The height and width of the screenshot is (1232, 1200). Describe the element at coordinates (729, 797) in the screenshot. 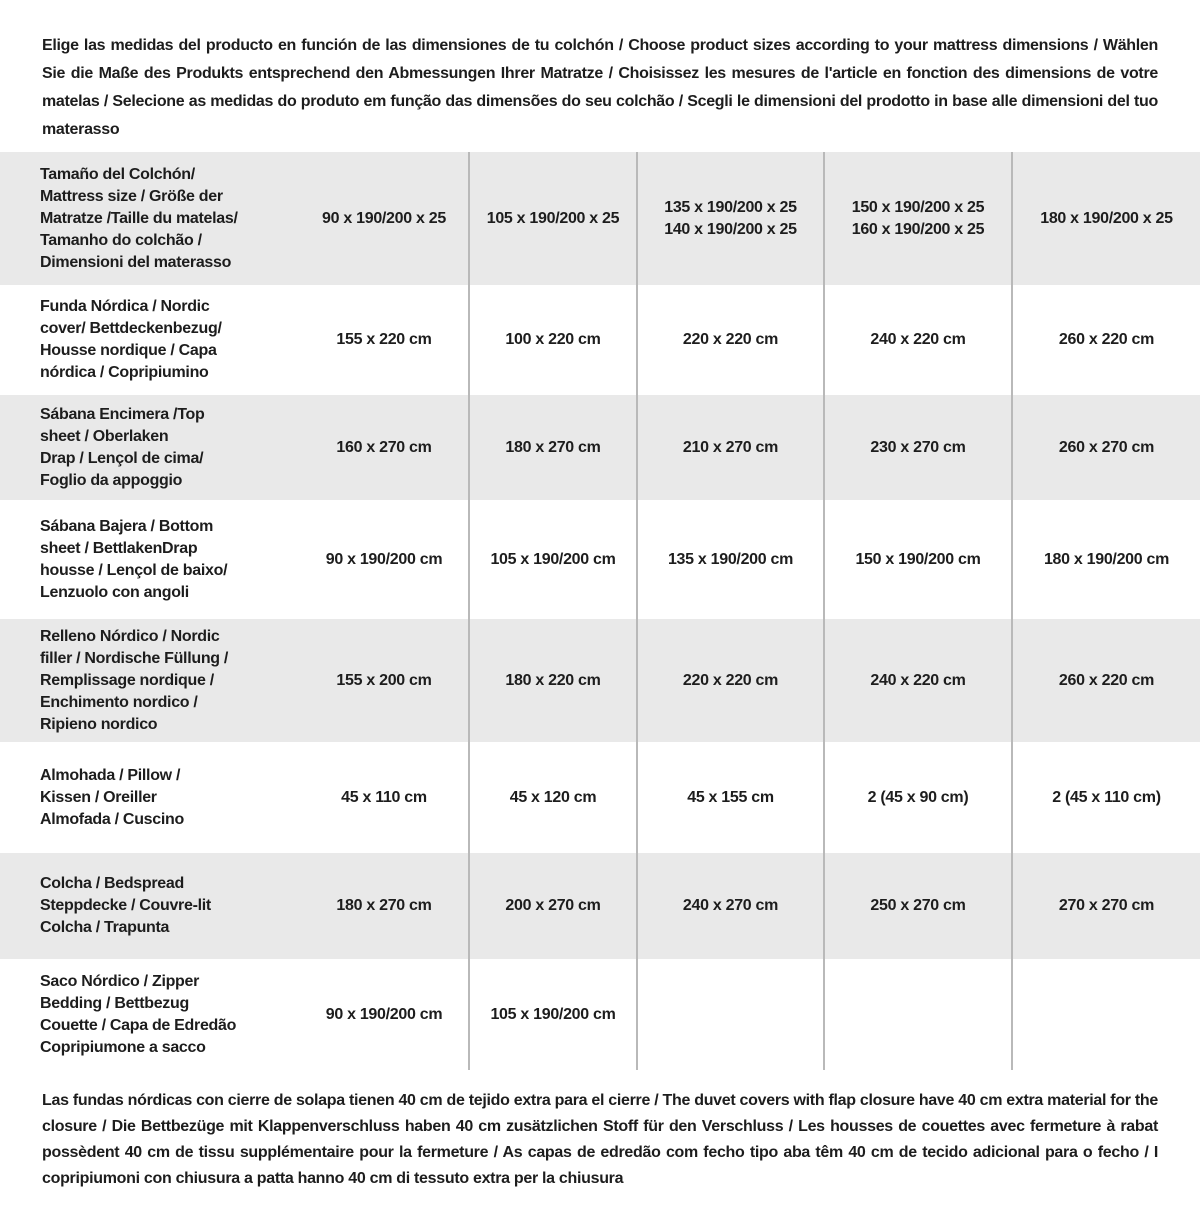

I see `cell-value: 45 x 155 cm` at that location.